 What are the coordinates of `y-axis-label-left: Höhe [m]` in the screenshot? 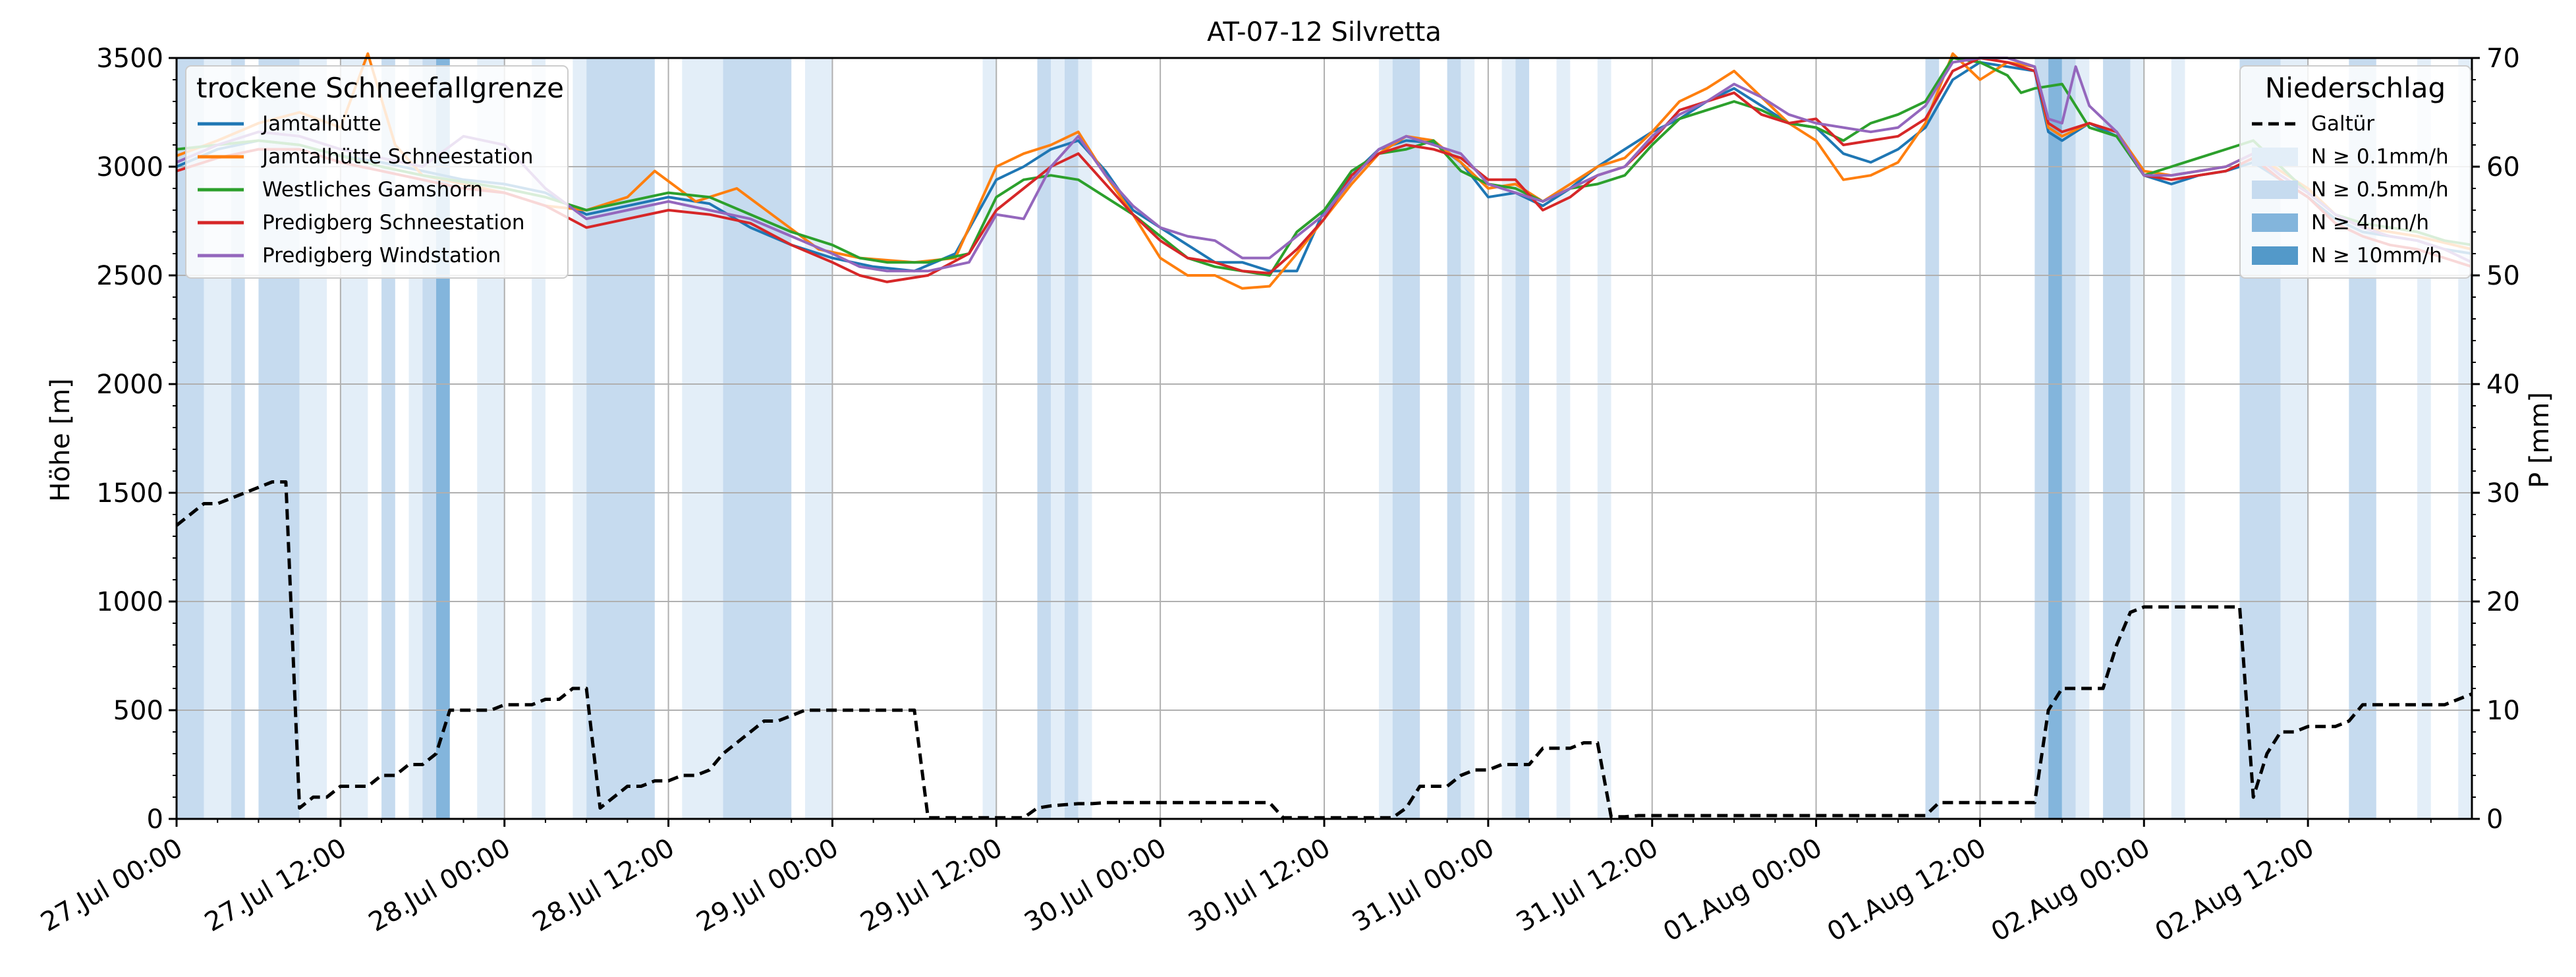 It's located at (60, 440).